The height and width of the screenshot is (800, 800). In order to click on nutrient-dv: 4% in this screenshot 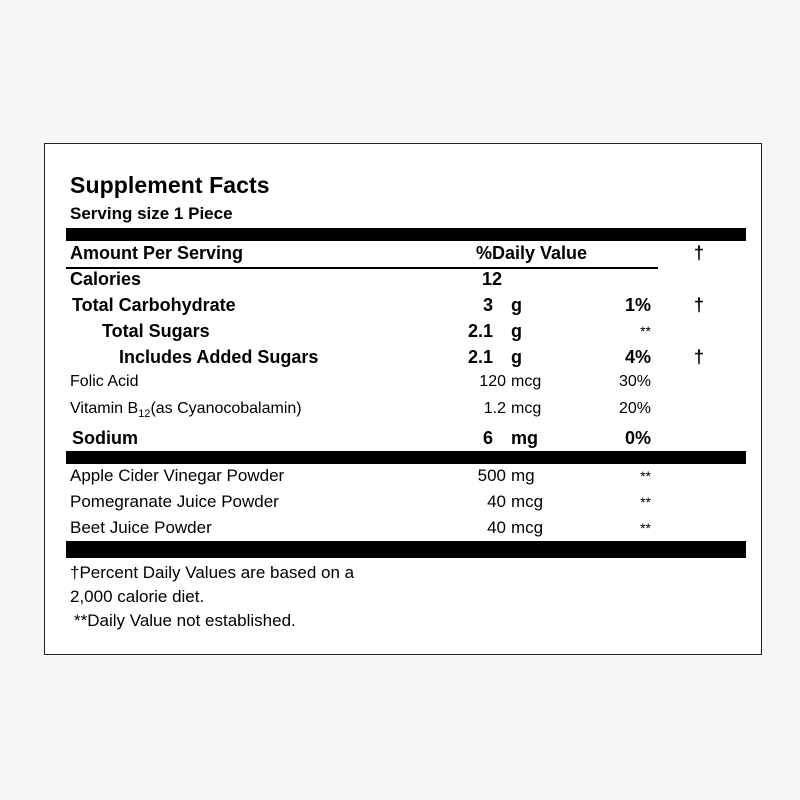, I will do `click(637, 357)`.